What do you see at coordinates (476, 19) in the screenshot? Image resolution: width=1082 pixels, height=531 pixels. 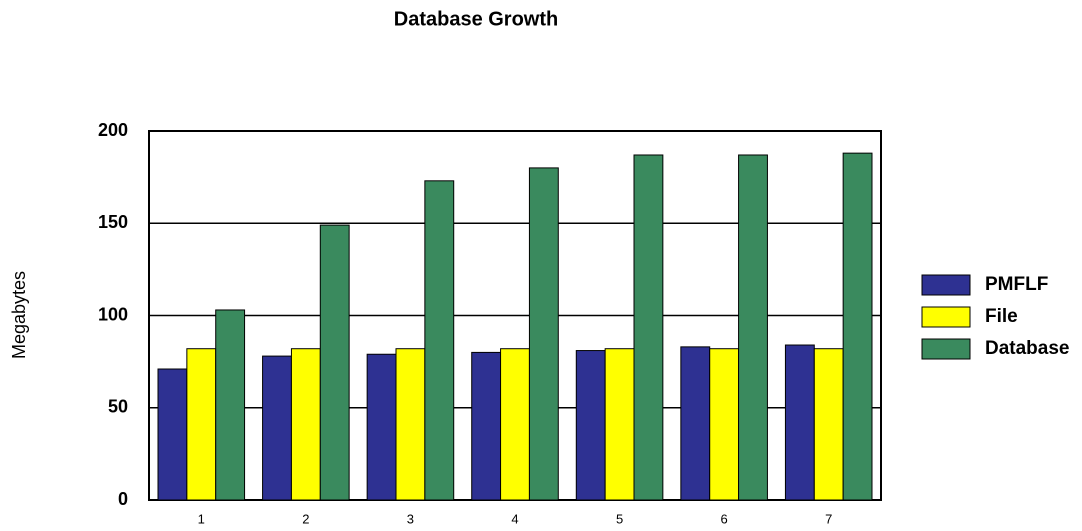 I see `chart-title: Database Growth` at bounding box center [476, 19].